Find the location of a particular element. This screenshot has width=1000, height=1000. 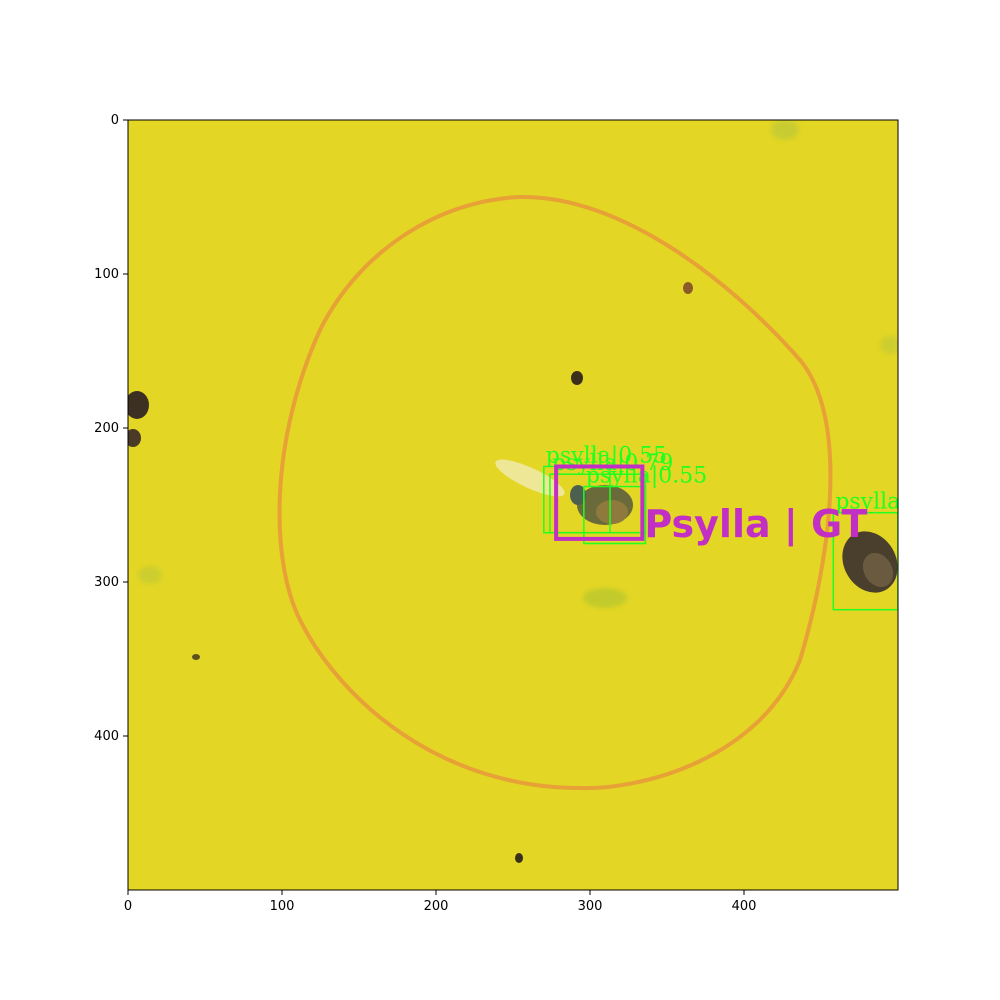

y-axis: 0 100 200 300 400 is located at coordinates (111, 428).